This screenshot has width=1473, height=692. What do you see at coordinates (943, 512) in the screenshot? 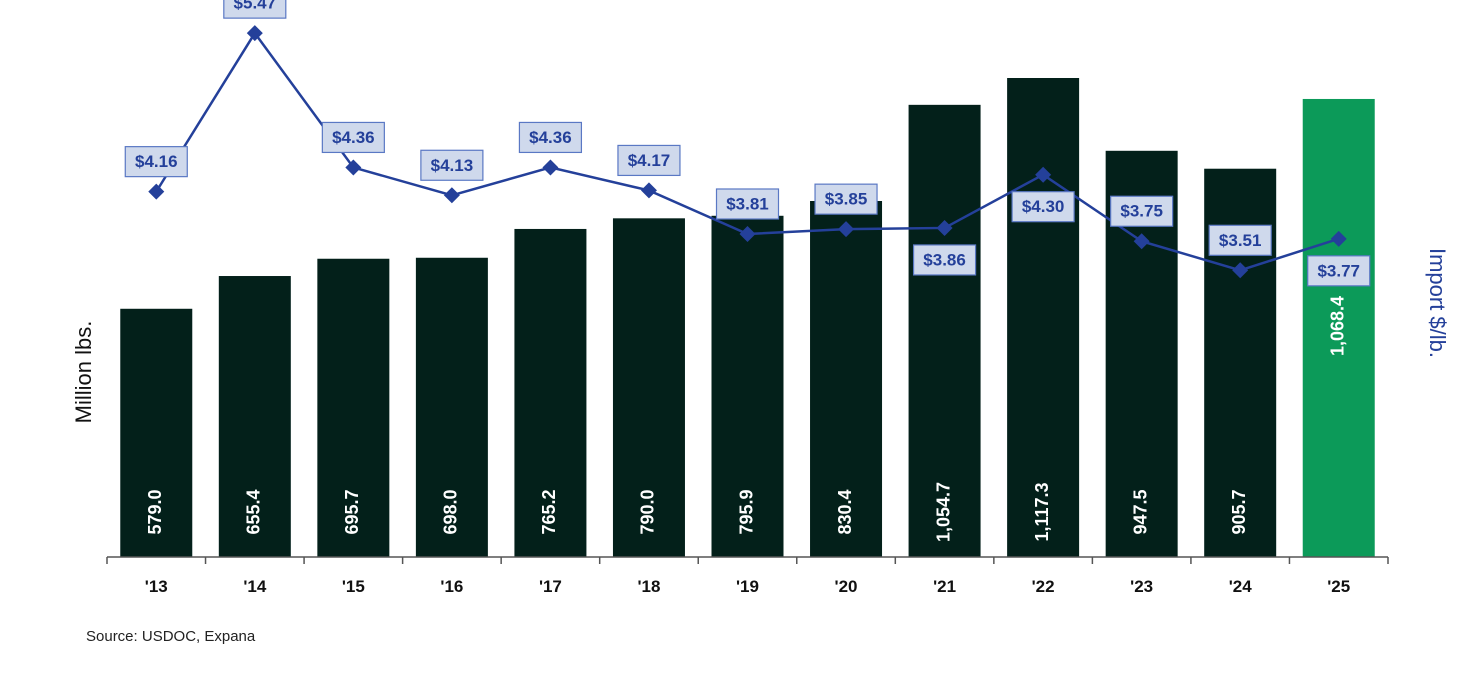
I see `bar-value-label: 1,054.7` at bounding box center [943, 512].